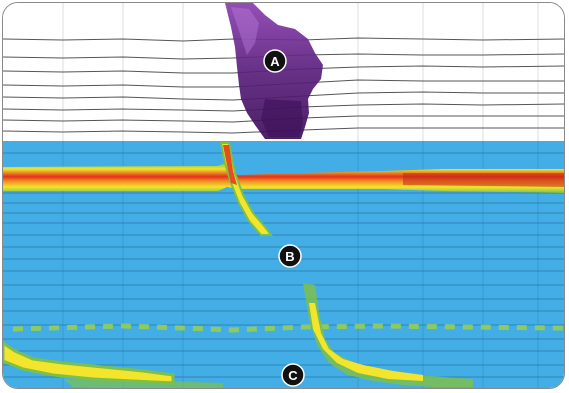 This screenshot has height=393, width=569. I want to click on marker-b: B, so click(290, 256).